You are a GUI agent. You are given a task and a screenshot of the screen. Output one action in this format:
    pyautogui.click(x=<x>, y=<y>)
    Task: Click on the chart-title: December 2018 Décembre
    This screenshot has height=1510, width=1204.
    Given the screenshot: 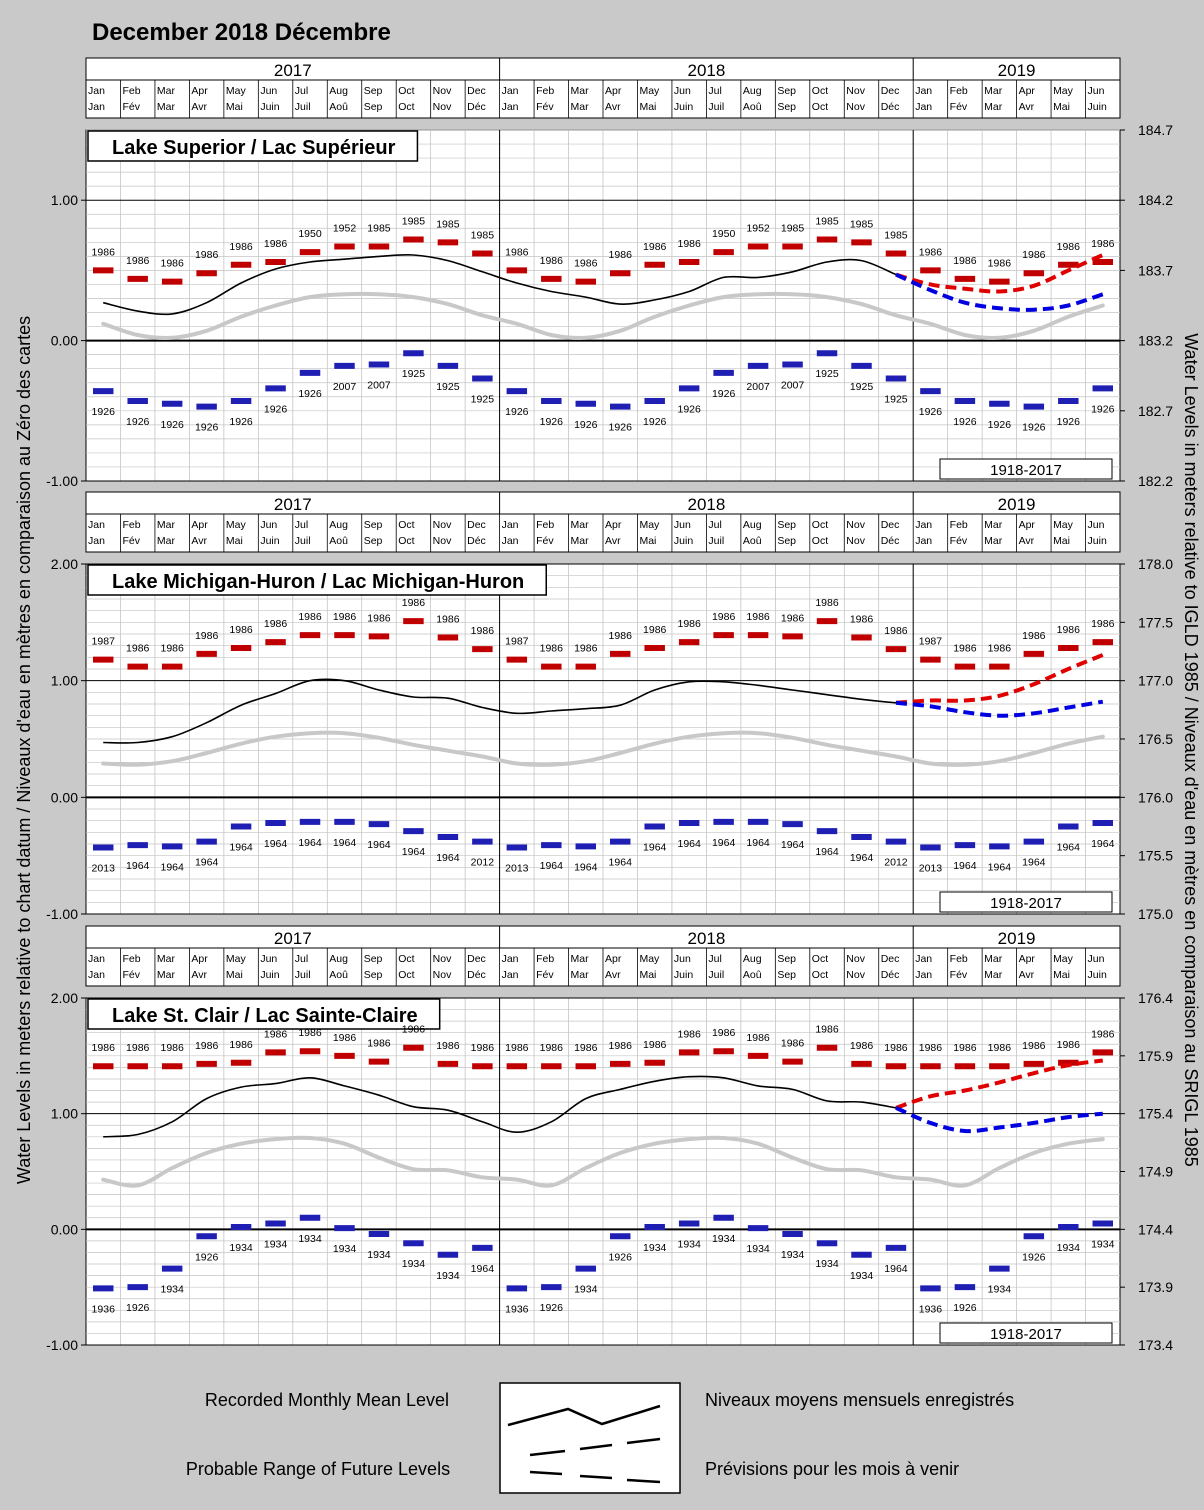 What is the action you would take?
    pyautogui.click(x=241, y=32)
    